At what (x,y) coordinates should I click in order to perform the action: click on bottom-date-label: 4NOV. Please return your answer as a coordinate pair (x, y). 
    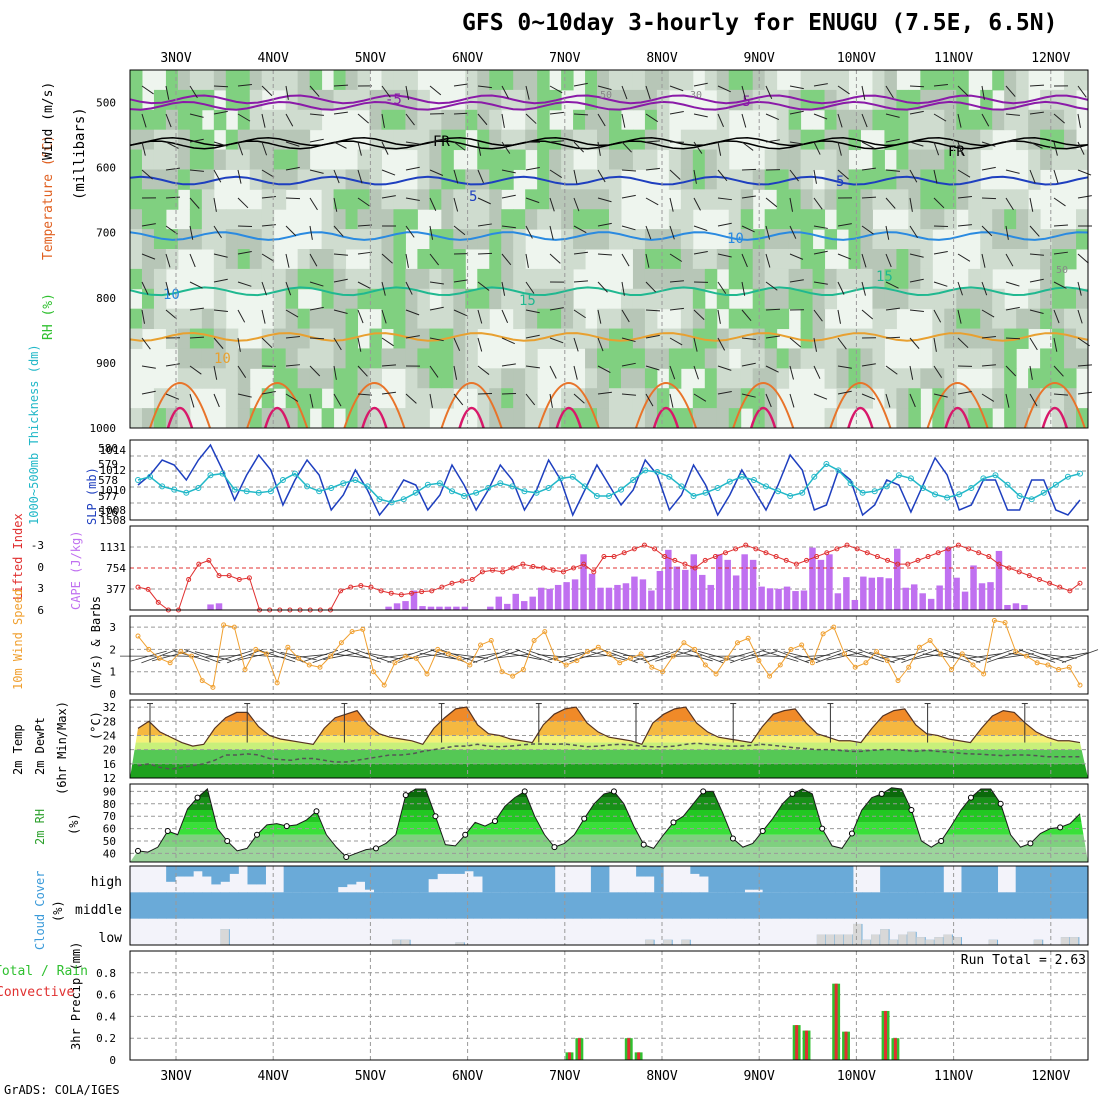
    Looking at the image, I should click on (273, 1076).